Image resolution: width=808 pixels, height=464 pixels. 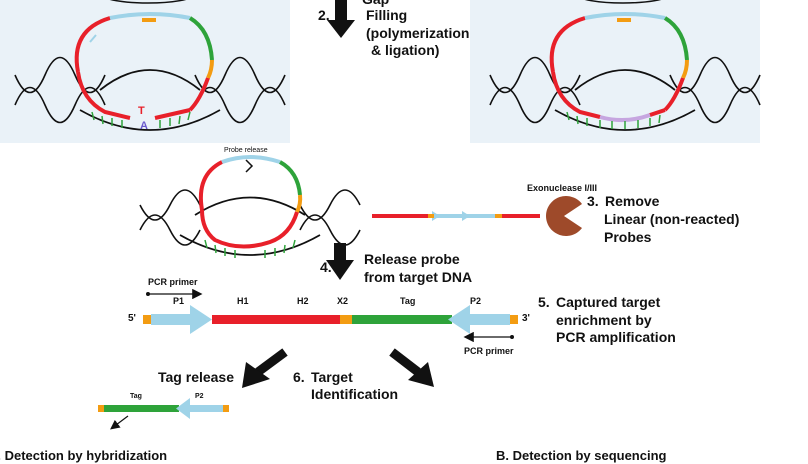 I want to click on step2-arrow, so click(x=341, y=19).